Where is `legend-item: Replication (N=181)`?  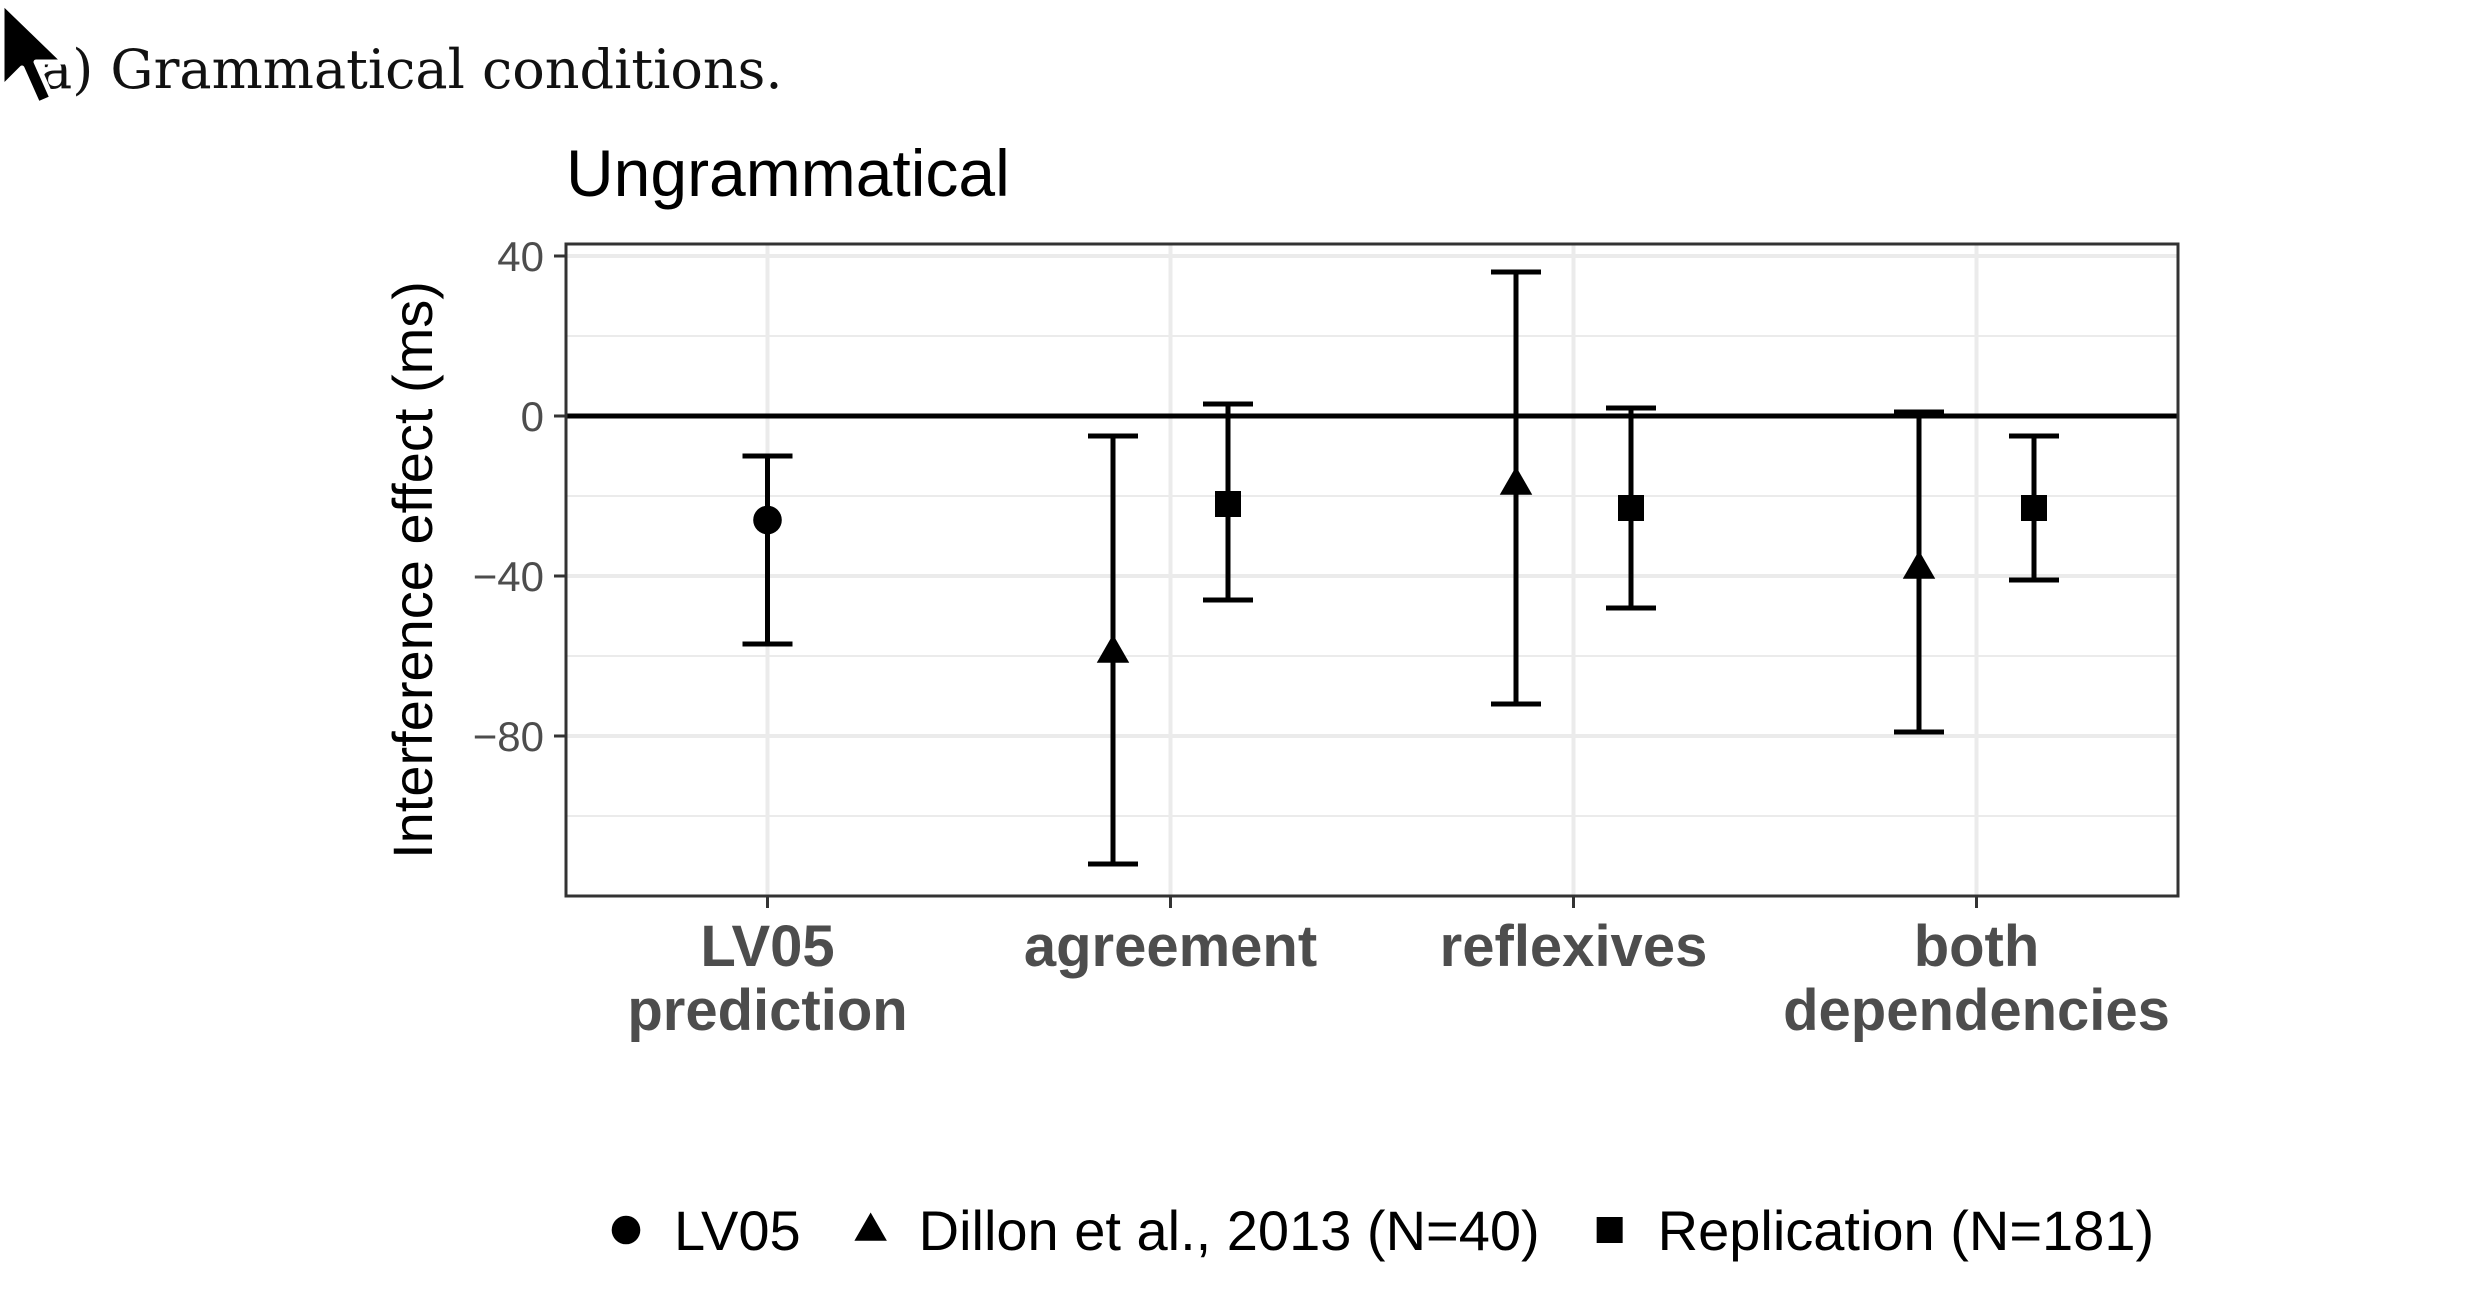 legend-item: Replication (N=181) is located at coordinates (1875, 1230).